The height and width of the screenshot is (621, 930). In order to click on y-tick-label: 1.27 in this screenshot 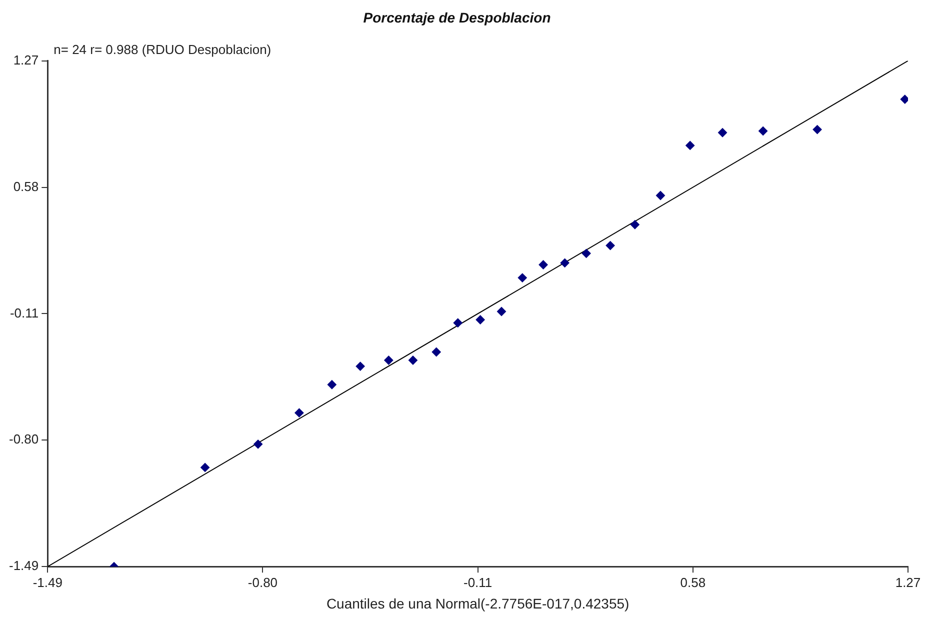, I will do `click(26, 60)`.